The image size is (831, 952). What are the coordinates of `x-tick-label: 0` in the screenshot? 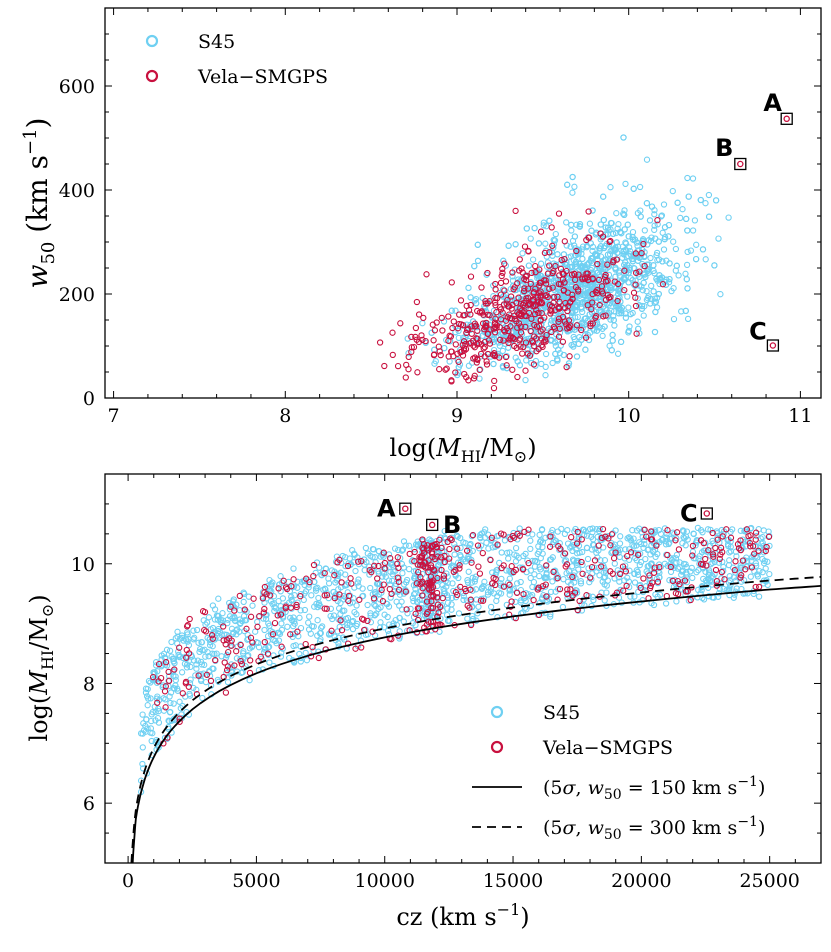 It's located at (128, 881).